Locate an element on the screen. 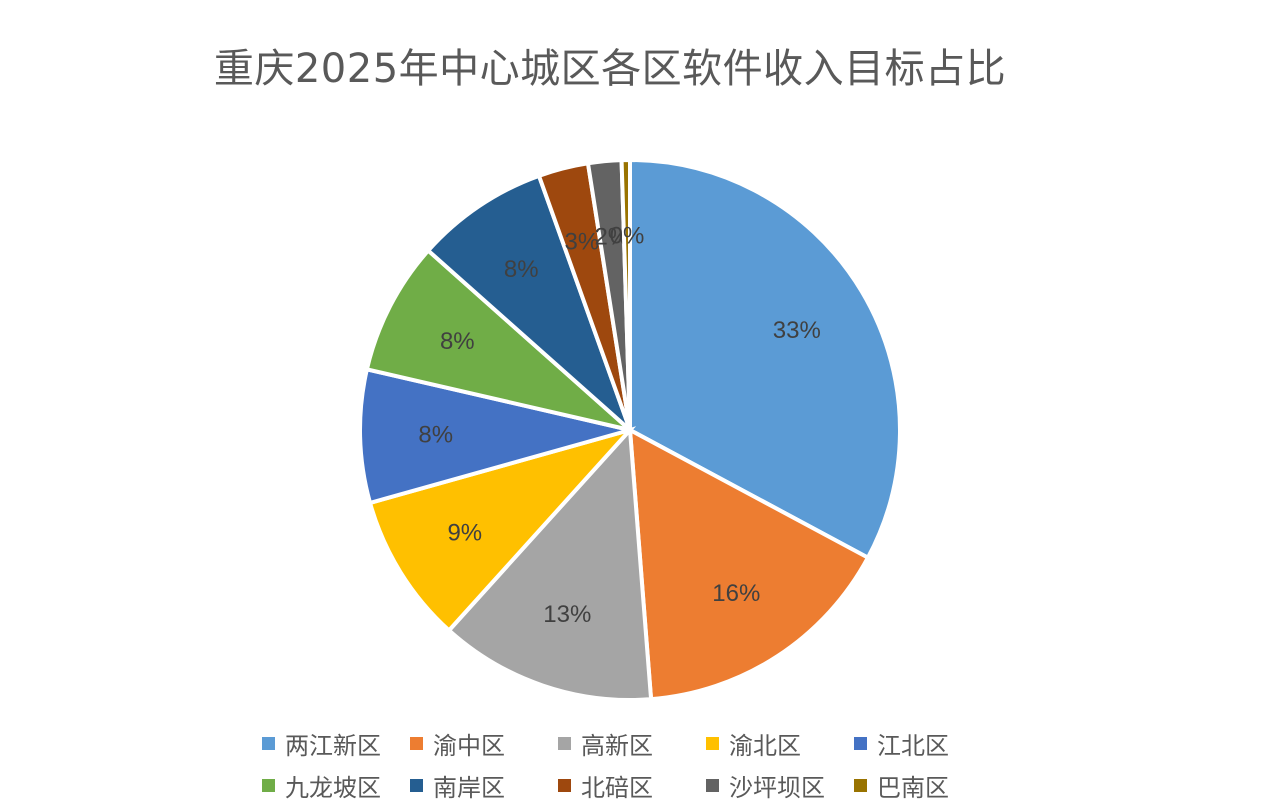  legend-label: 南岸区 is located at coordinates (469, 787).